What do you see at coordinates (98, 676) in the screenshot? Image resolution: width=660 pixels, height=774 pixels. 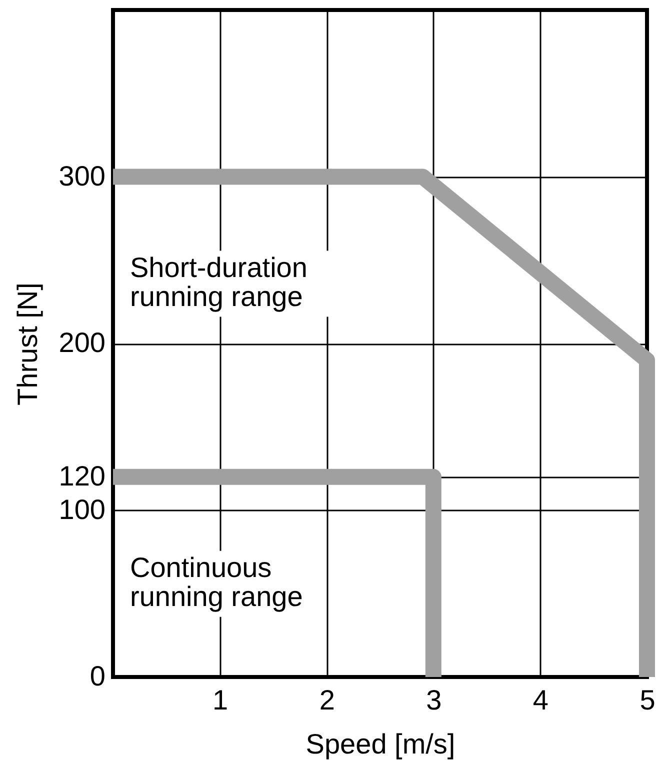 I see `y-tick-label: 0` at bounding box center [98, 676].